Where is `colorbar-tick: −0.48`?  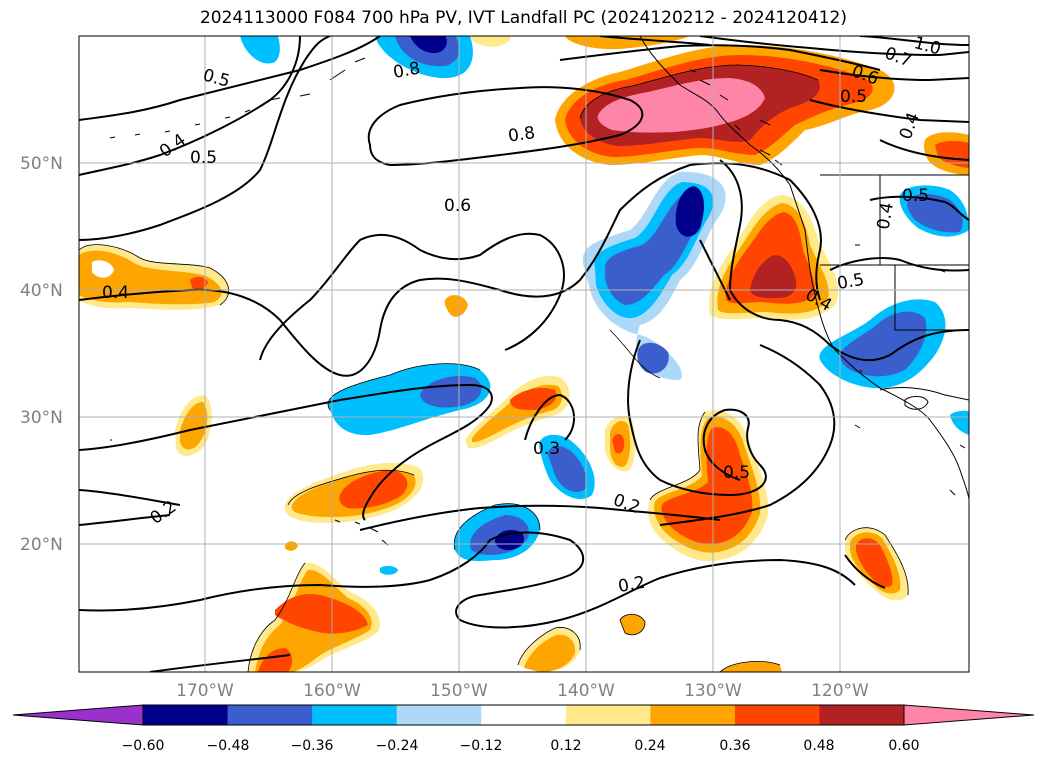
colorbar-tick: −0.48 is located at coordinates (228, 746).